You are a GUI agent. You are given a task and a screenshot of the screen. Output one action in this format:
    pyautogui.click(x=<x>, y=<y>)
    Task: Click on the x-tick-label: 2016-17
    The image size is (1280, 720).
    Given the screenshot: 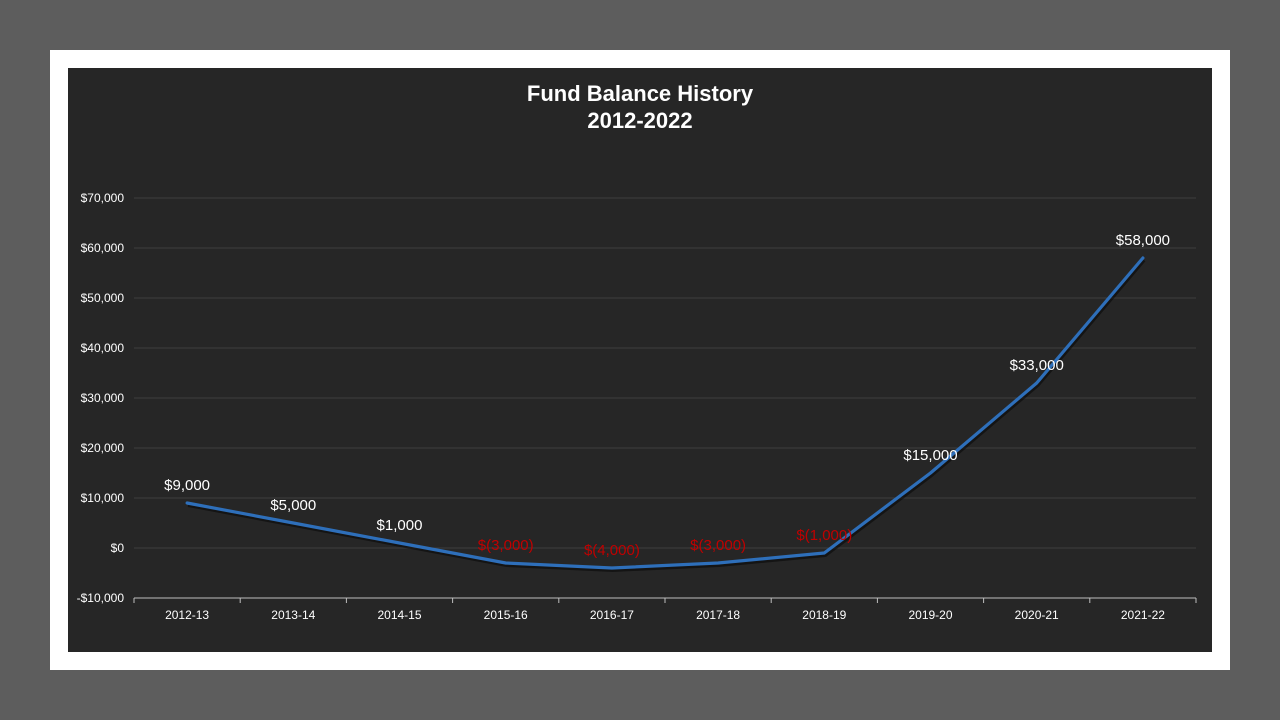 What is the action you would take?
    pyautogui.click(x=612, y=615)
    